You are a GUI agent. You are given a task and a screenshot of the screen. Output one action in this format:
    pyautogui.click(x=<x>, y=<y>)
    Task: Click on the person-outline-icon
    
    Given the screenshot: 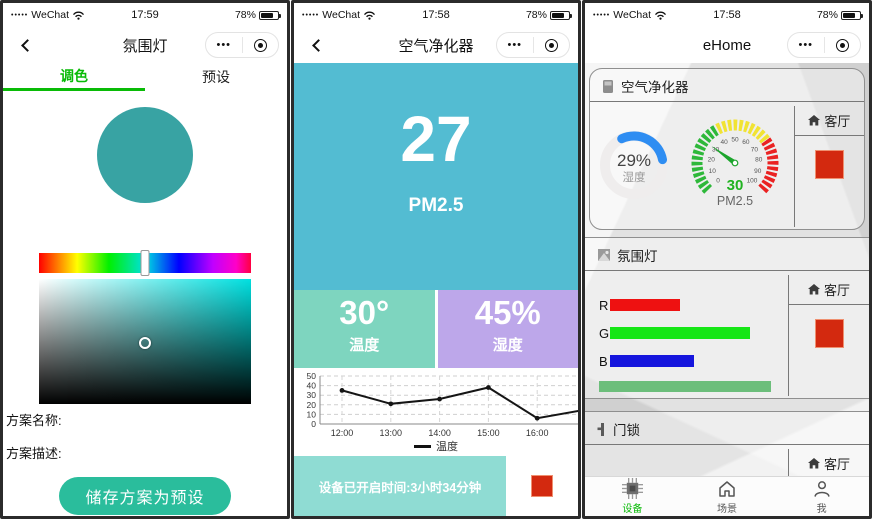 What is the action you would take?
    pyautogui.click(x=822, y=488)
    